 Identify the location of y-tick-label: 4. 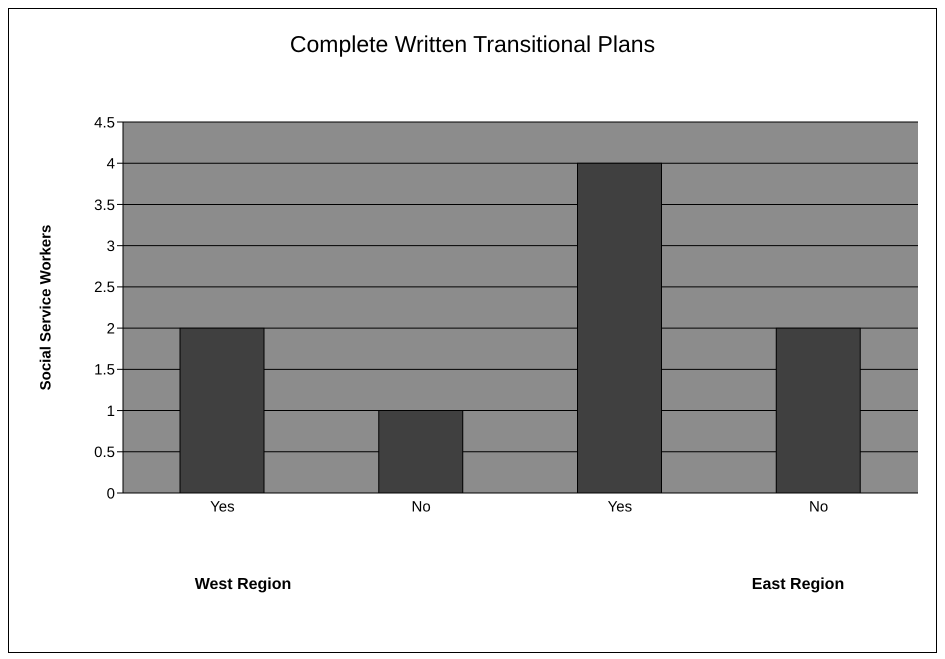
(110, 164).